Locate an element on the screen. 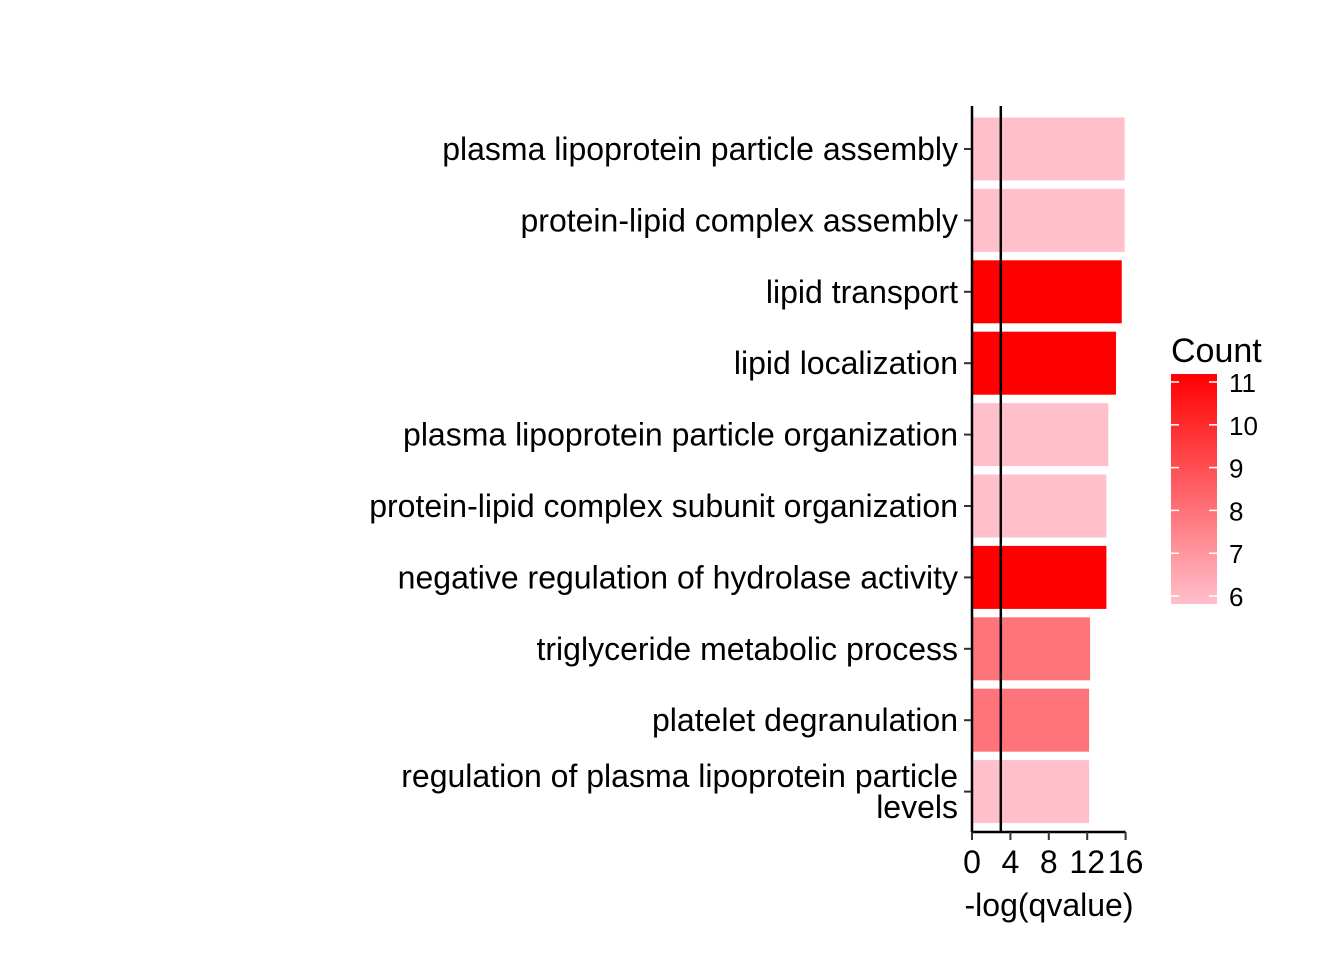 The image size is (1344, 960). legend-label: 11 is located at coordinates (1242, 383).